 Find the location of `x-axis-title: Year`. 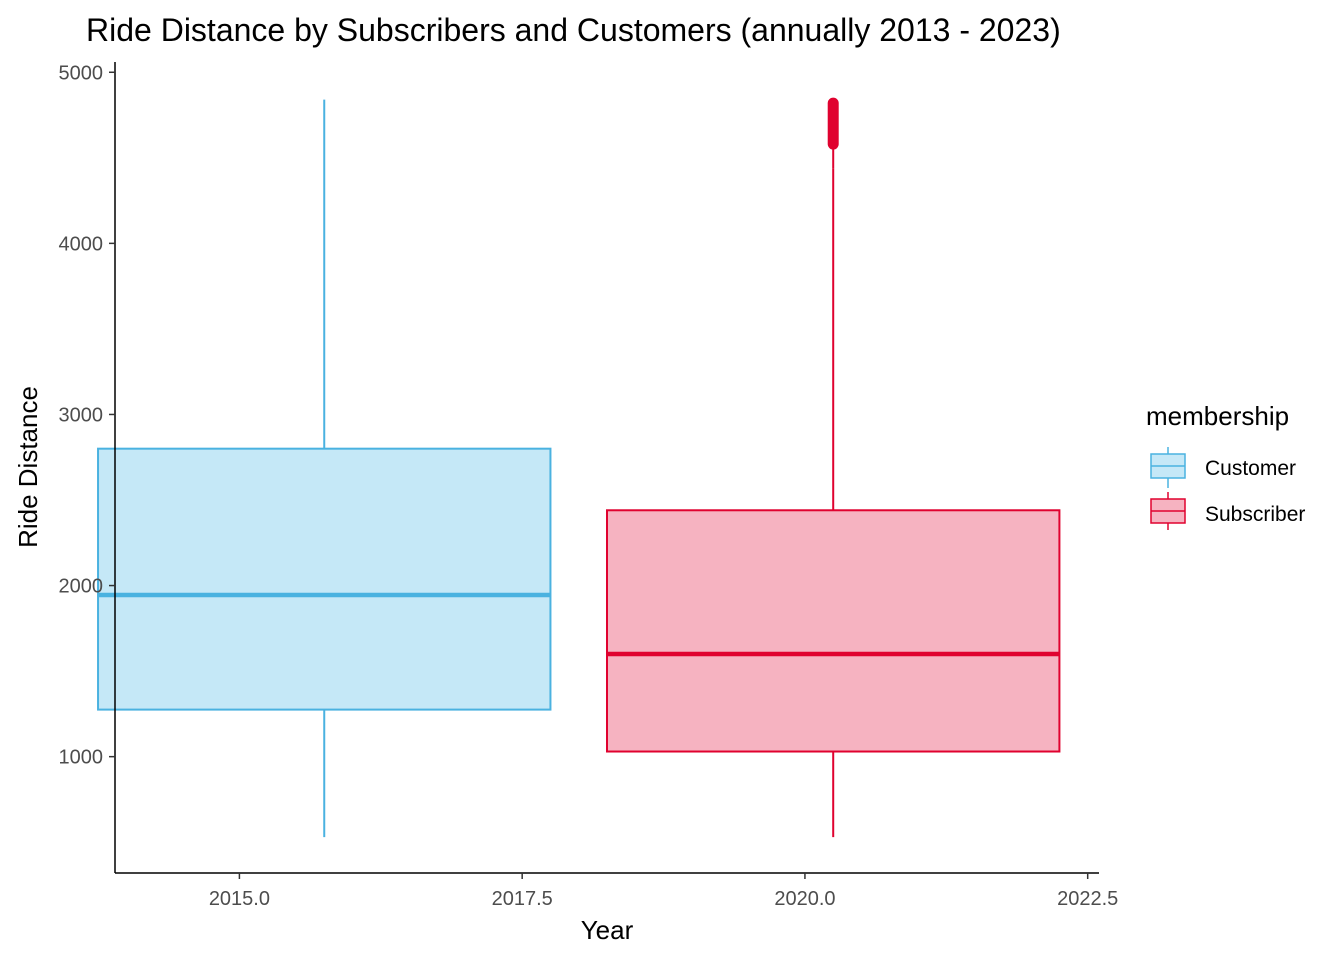

x-axis-title: Year is located at coordinates (607, 930).